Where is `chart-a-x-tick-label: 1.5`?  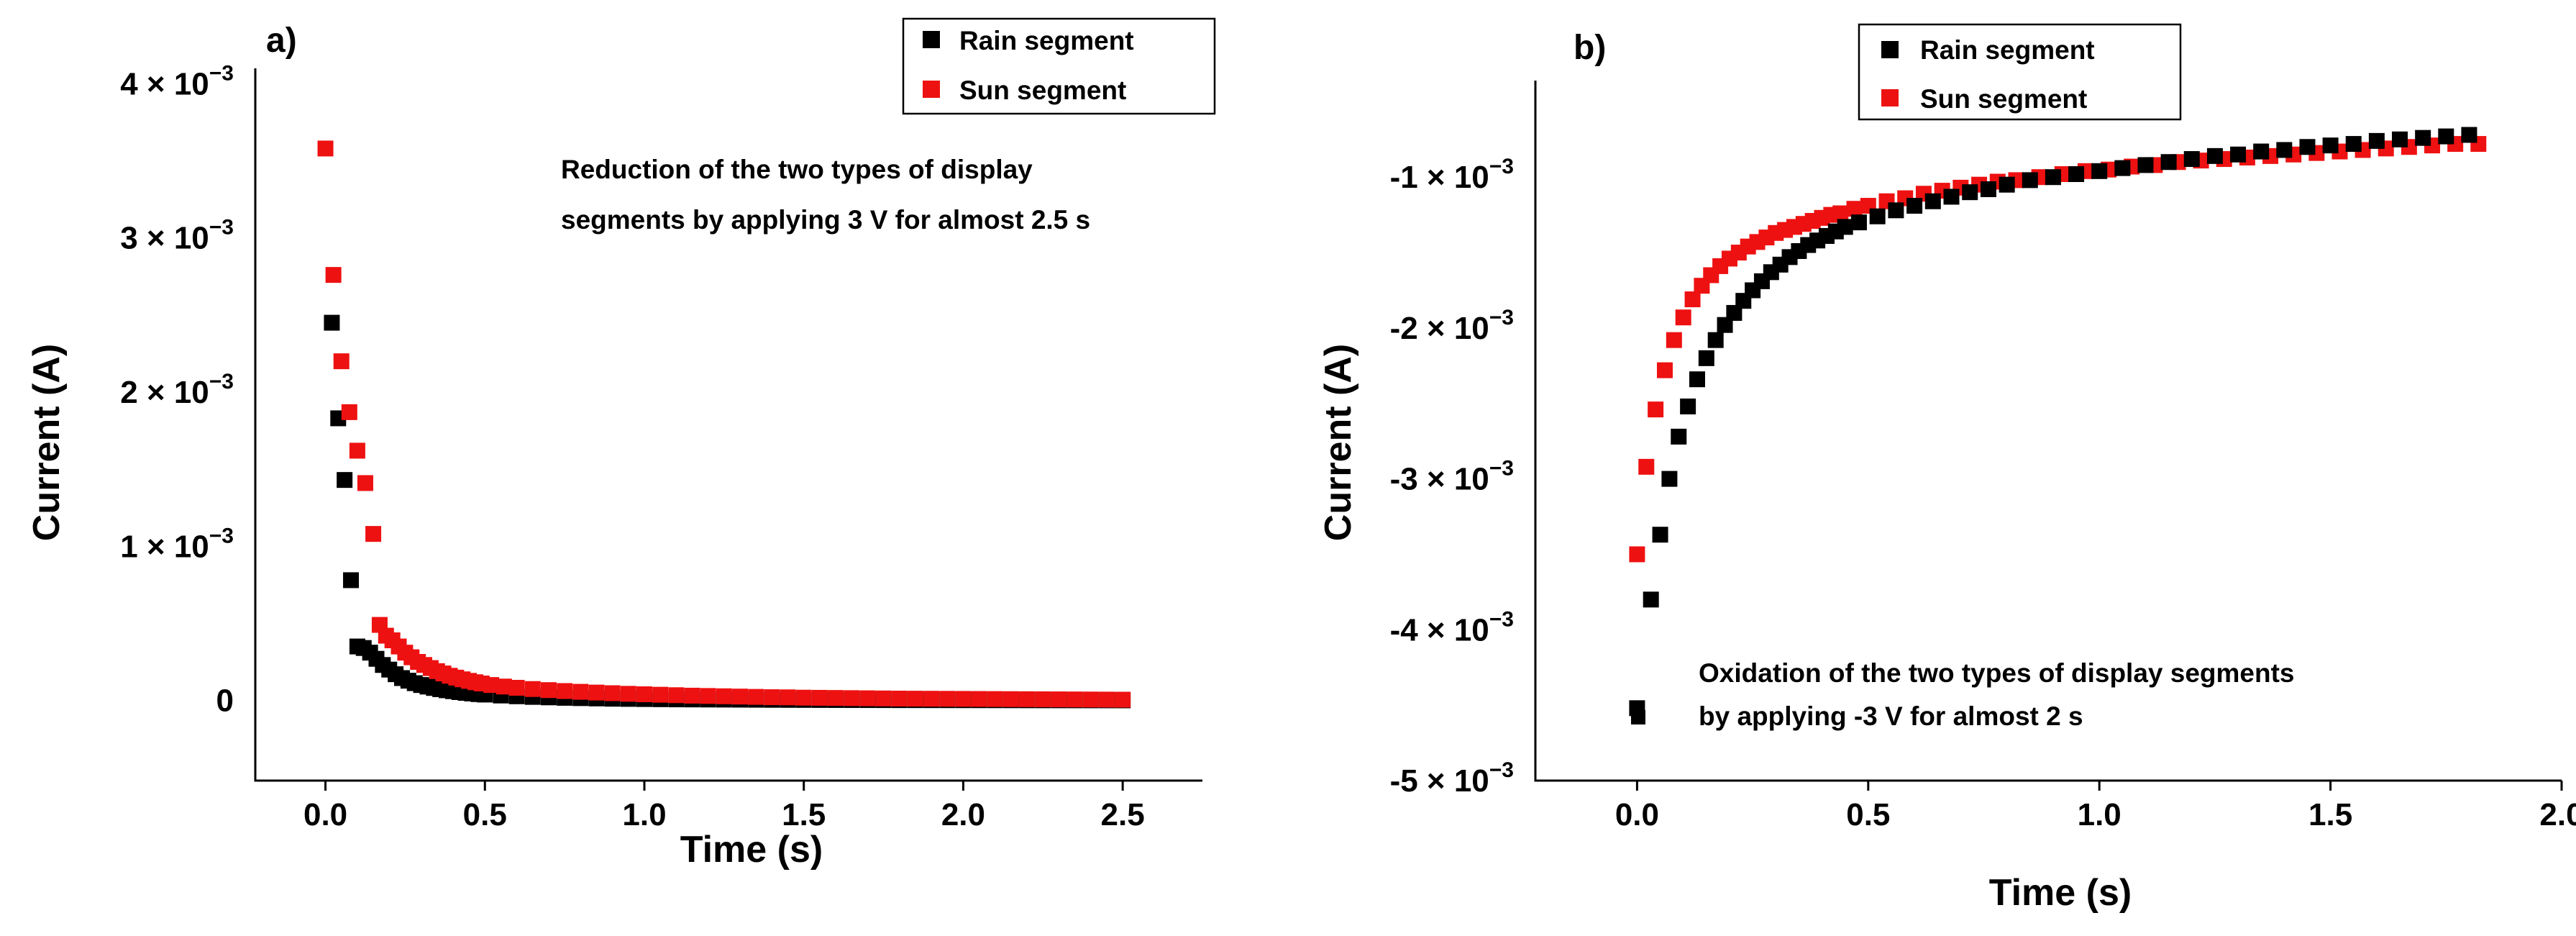 chart-a-x-tick-label: 1.5 is located at coordinates (804, 815).